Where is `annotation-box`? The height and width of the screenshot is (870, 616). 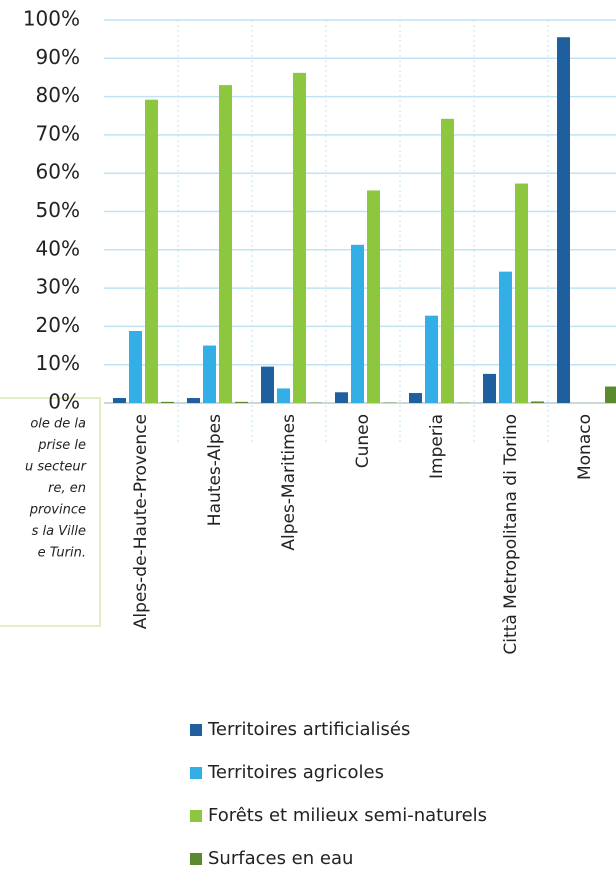
annotation-box is located at coordinates (50, 512).